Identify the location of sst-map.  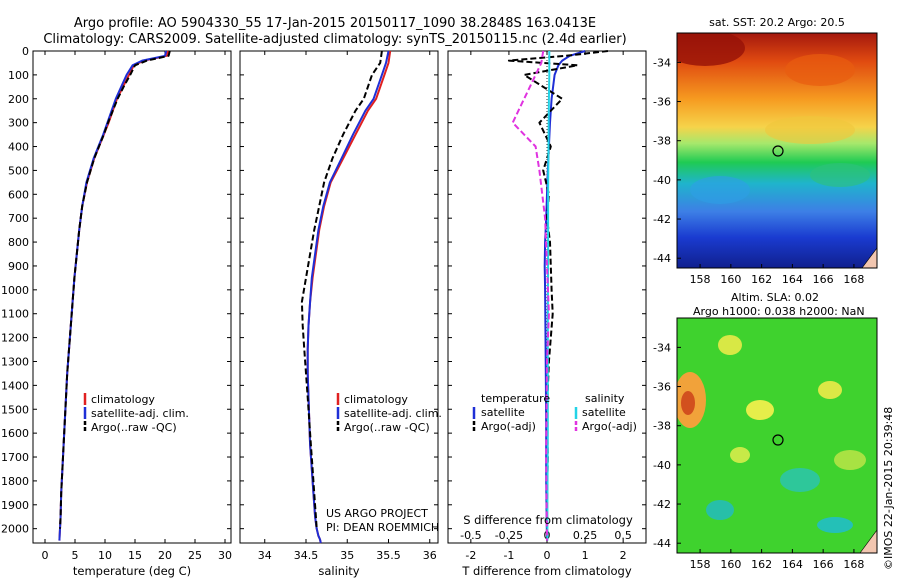
(777, 150).